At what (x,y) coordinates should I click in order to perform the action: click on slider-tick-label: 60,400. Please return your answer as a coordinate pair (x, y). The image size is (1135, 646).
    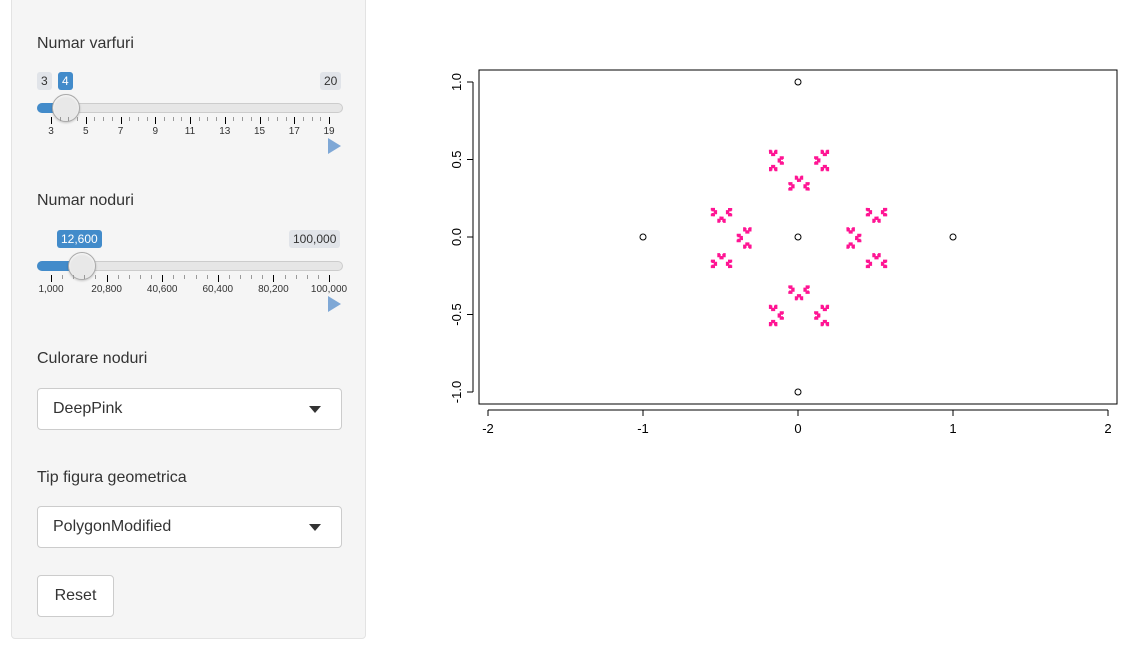
    Looking at the image, I should click on (218, 289).